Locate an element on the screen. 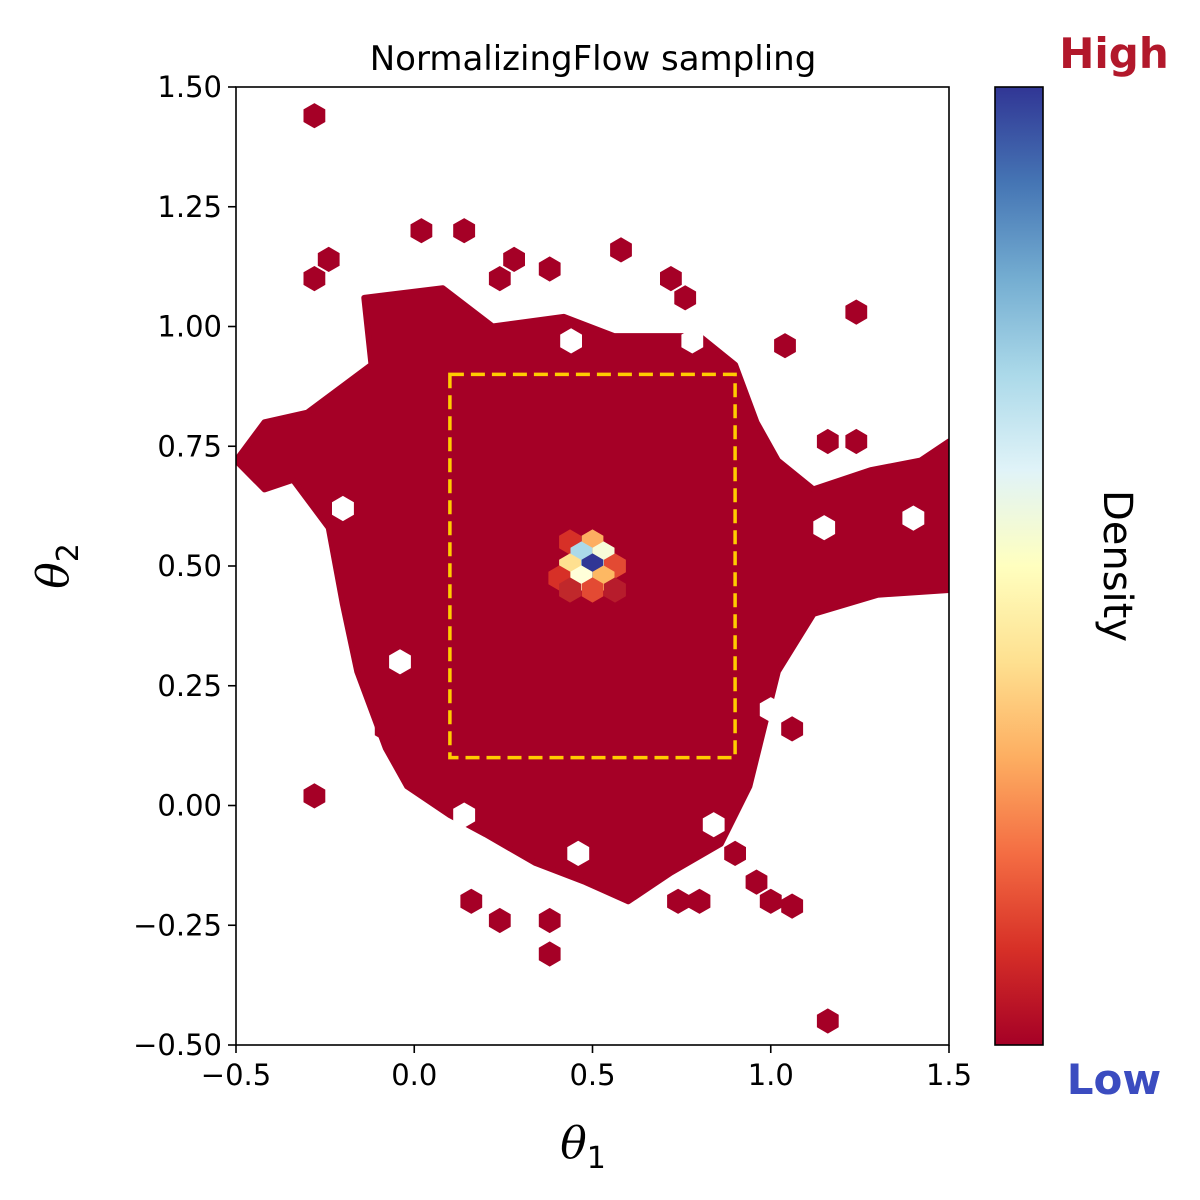 The image size is (1200, 1200). y-tick-label: 1.50 is located at coordinates (189, 87).